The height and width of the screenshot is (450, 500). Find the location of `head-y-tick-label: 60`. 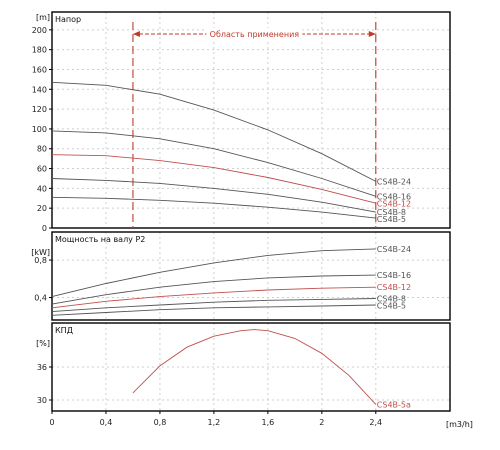

head-y-tick-label: 60 is located at coordinates (42, 169).